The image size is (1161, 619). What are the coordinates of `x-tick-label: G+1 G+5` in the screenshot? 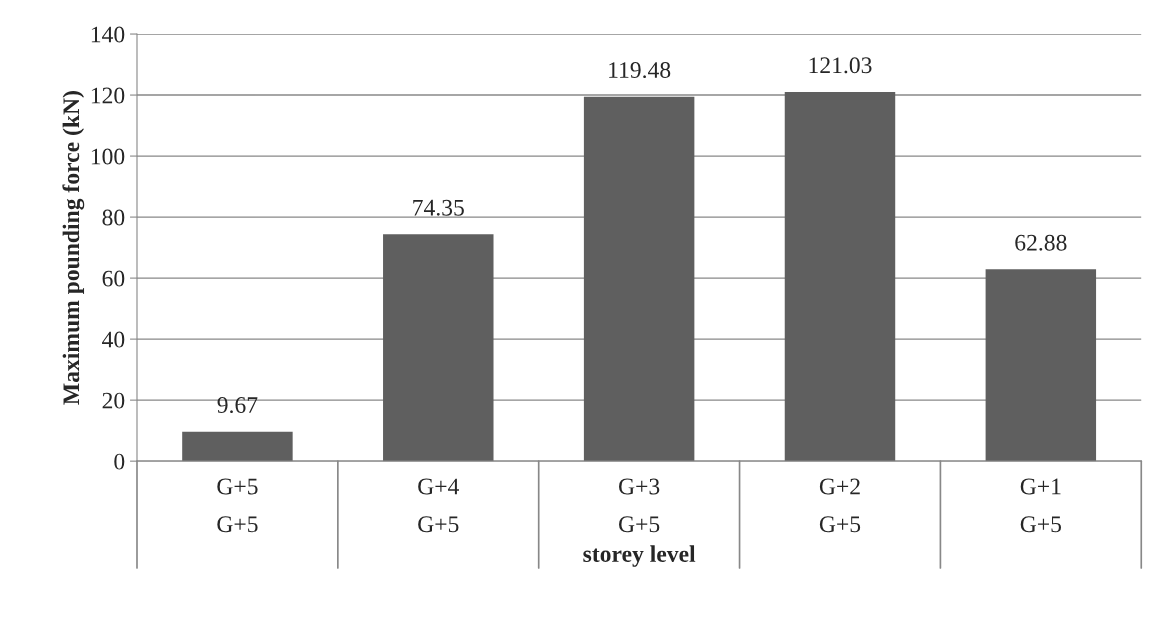 It's located at (1040, 505).